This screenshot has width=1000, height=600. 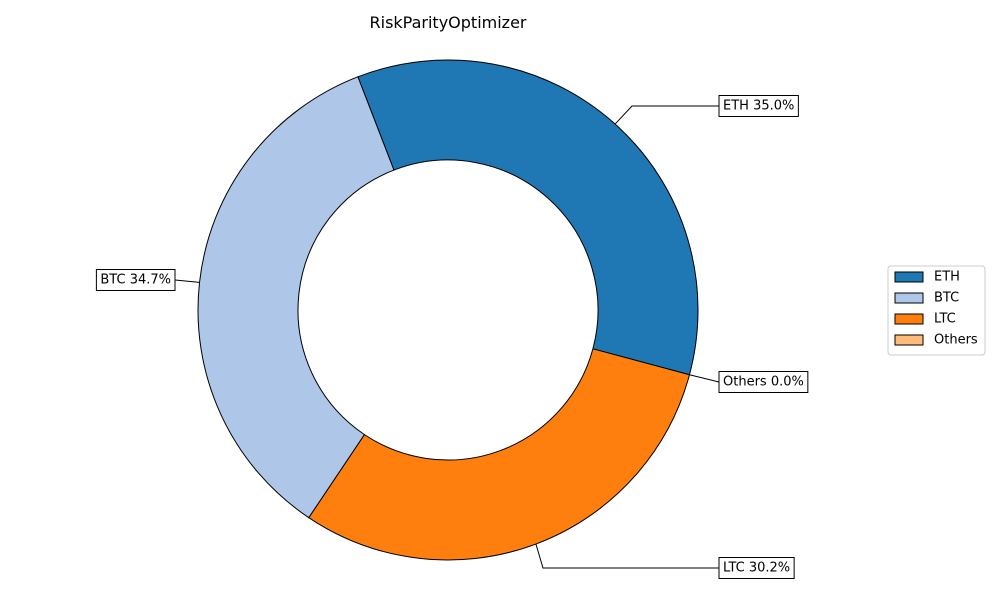 I want to click on legend-swatch-btc, so click(x=909, y=298).